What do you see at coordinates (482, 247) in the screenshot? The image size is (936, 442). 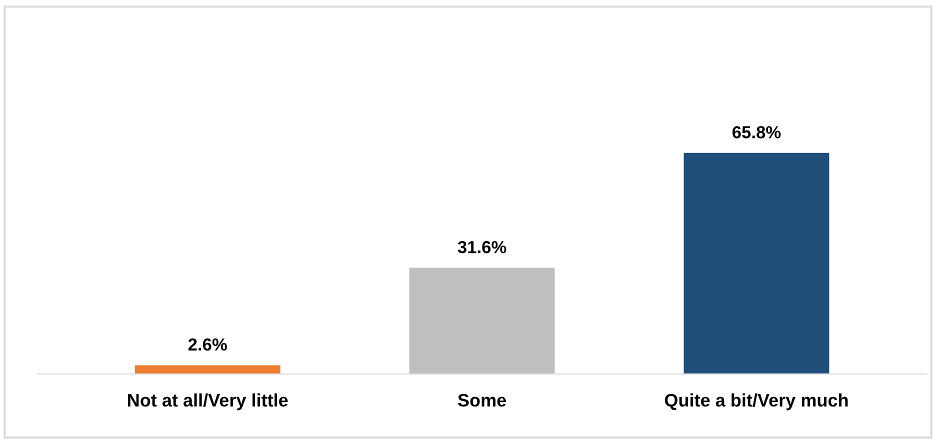 I see `data-label: 31.6%` at bounding box center [482, 247].